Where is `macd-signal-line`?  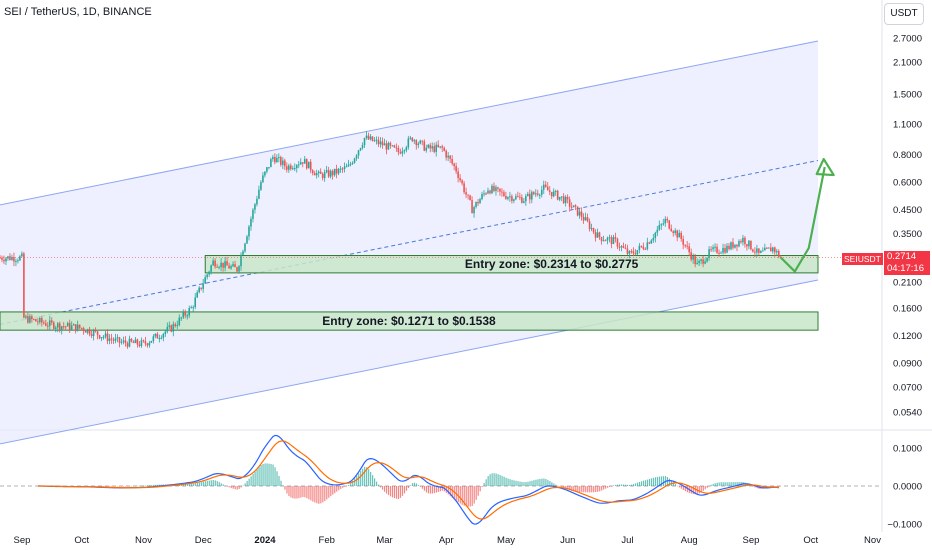 macd-signal-line is located at coordinates (408, 480).